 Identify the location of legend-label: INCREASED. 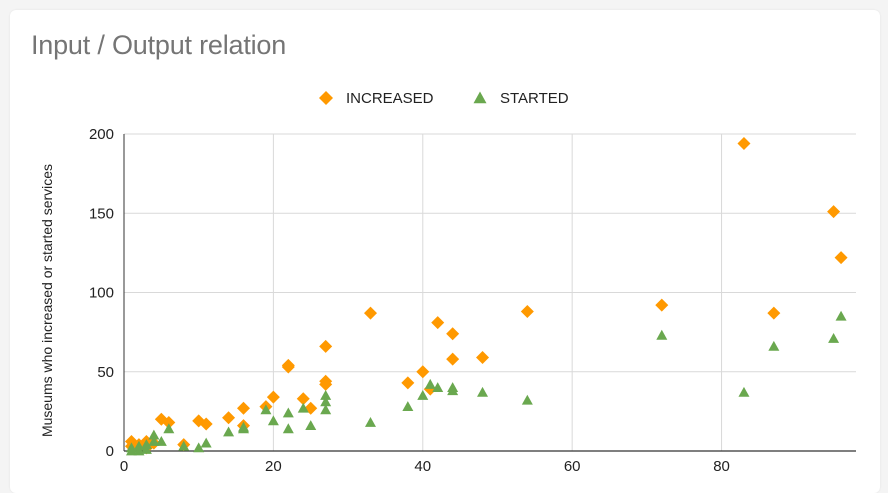
(390, 98).